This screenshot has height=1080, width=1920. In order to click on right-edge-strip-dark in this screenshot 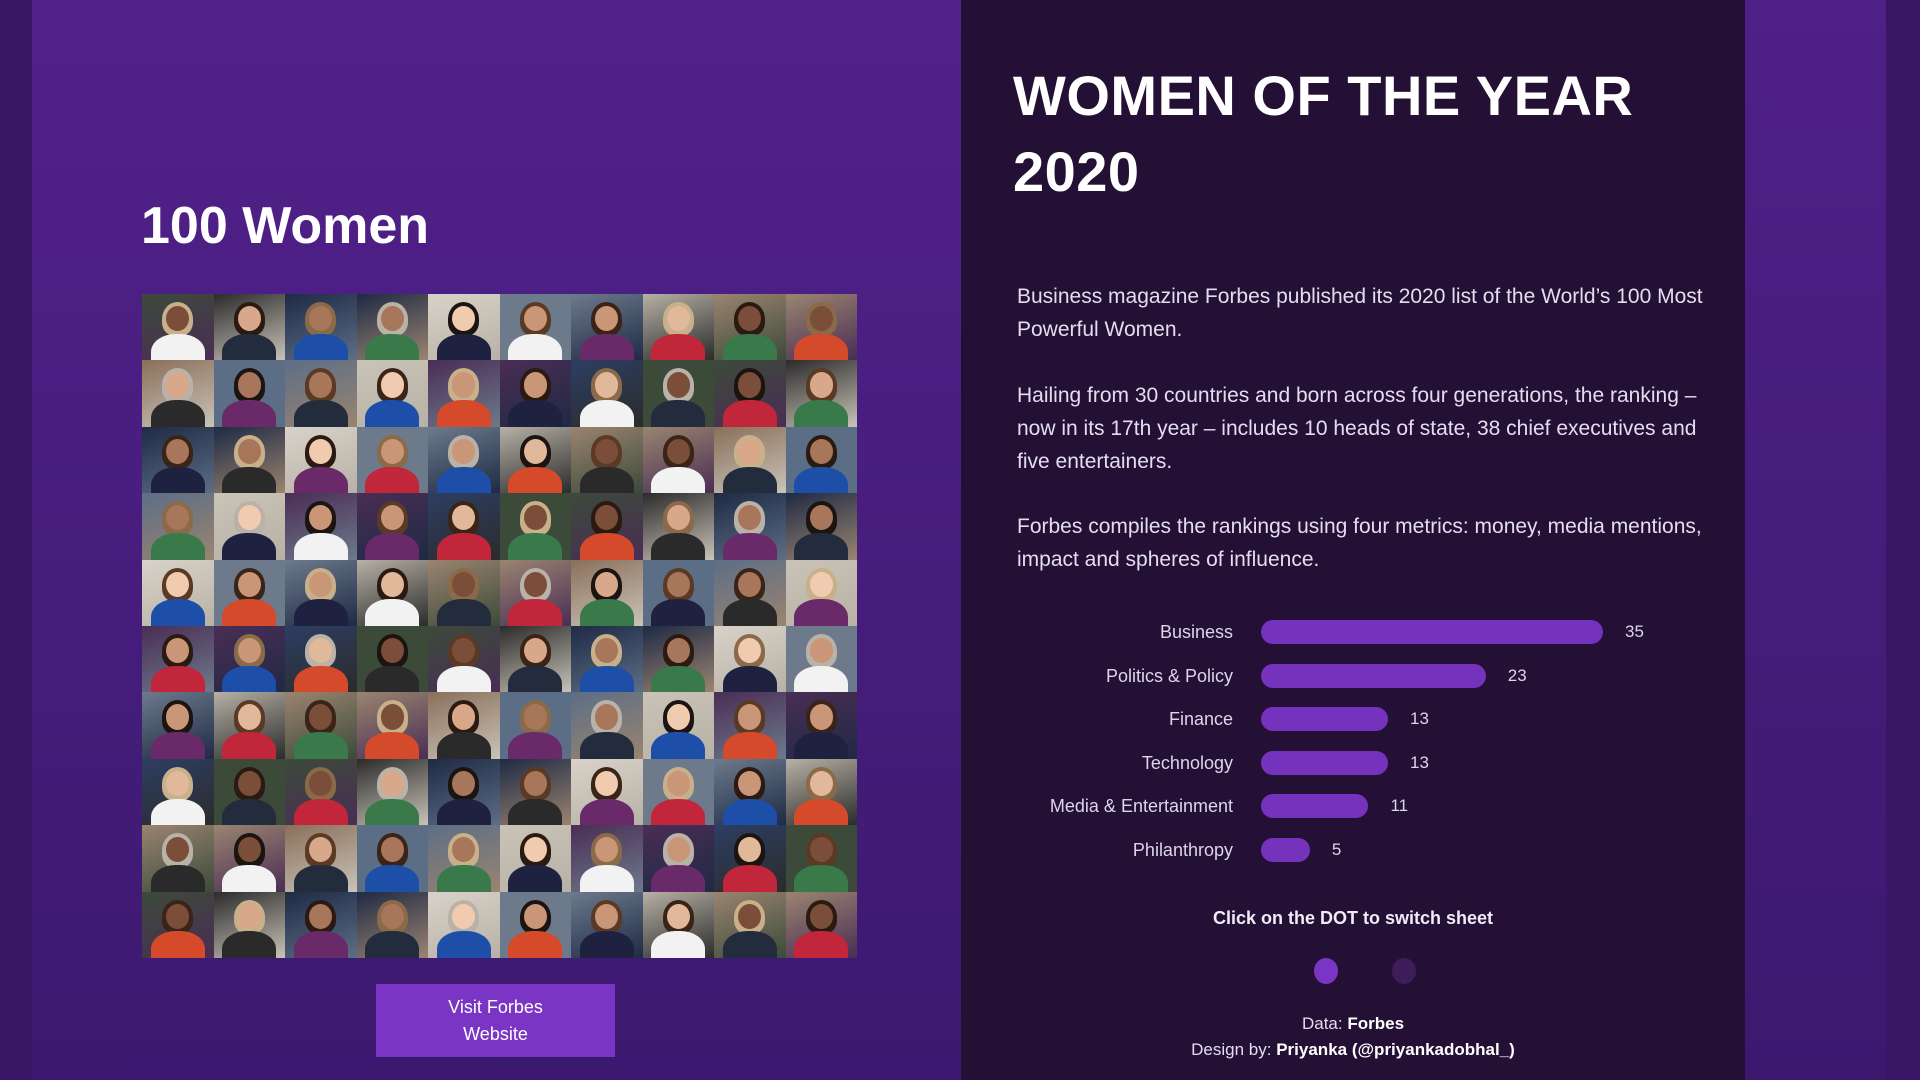, I will do `click(1903, 540)`.